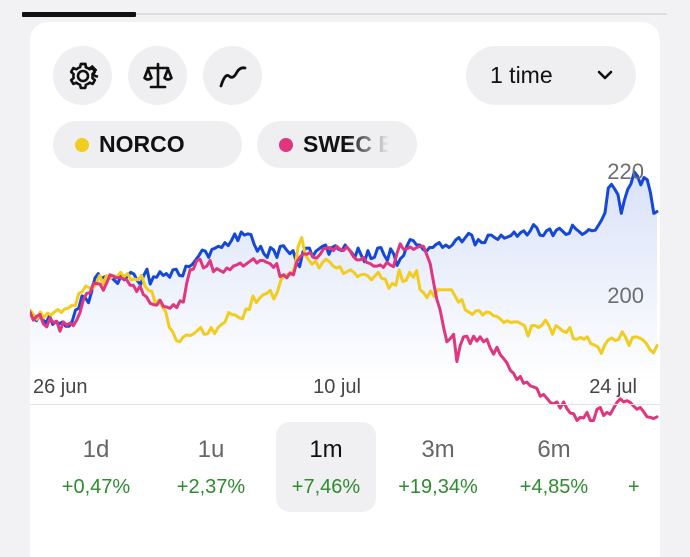 This screenshot has height=557, width=690. Describe the element at coordinates (142, 144) in the screenshot. I see `legend-label: NORCO` at that location.